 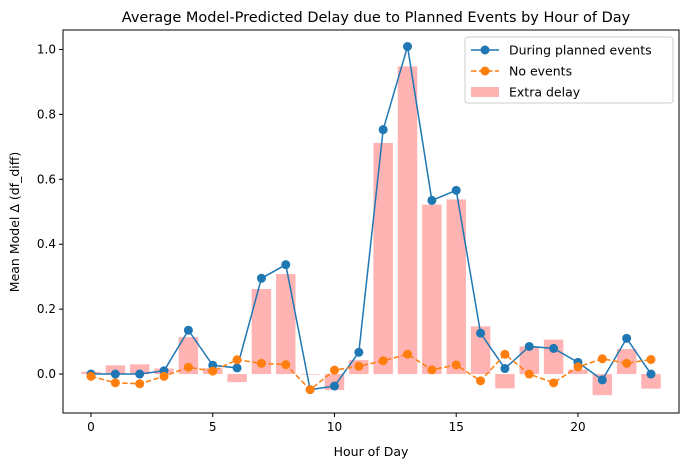 What do you see at coordinates (46, 49) in the screenshot?
I see `y-tick-label-1: 1.0` at bounding box center [46, 49].